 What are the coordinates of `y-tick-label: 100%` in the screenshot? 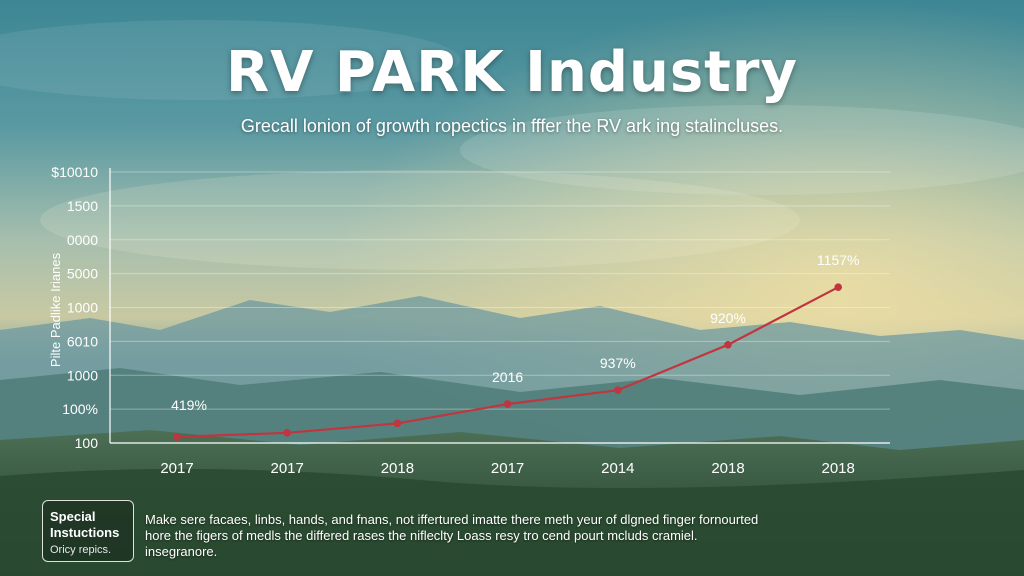 It's located at (80, 409).